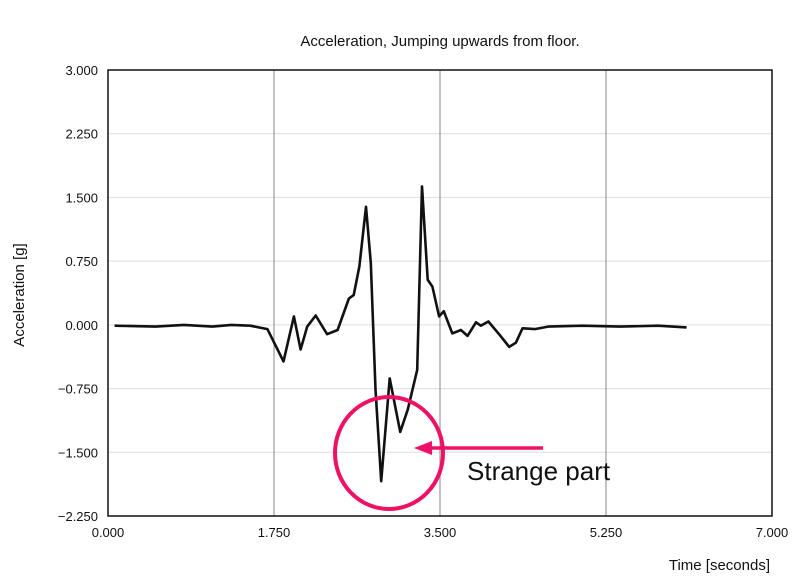 The height and width of the screenshot is (585, 800). What do you see at coordinates (81, 134) in the screenshot?
I see `y-tick-label: 2.250` at bounding box center [81, 134].